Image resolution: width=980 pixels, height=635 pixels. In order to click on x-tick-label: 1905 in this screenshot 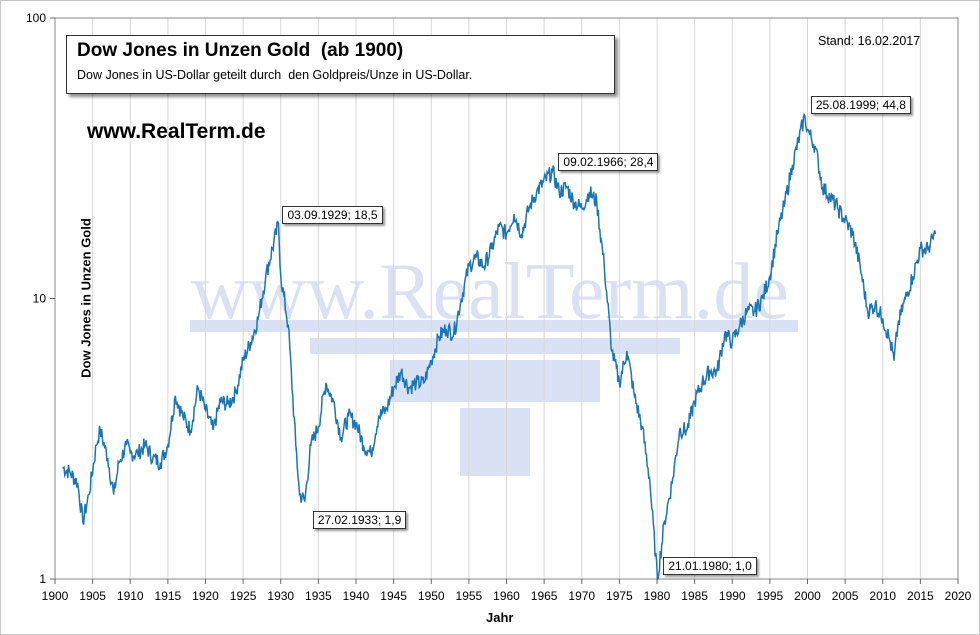, I will do `click(92, 596)`.